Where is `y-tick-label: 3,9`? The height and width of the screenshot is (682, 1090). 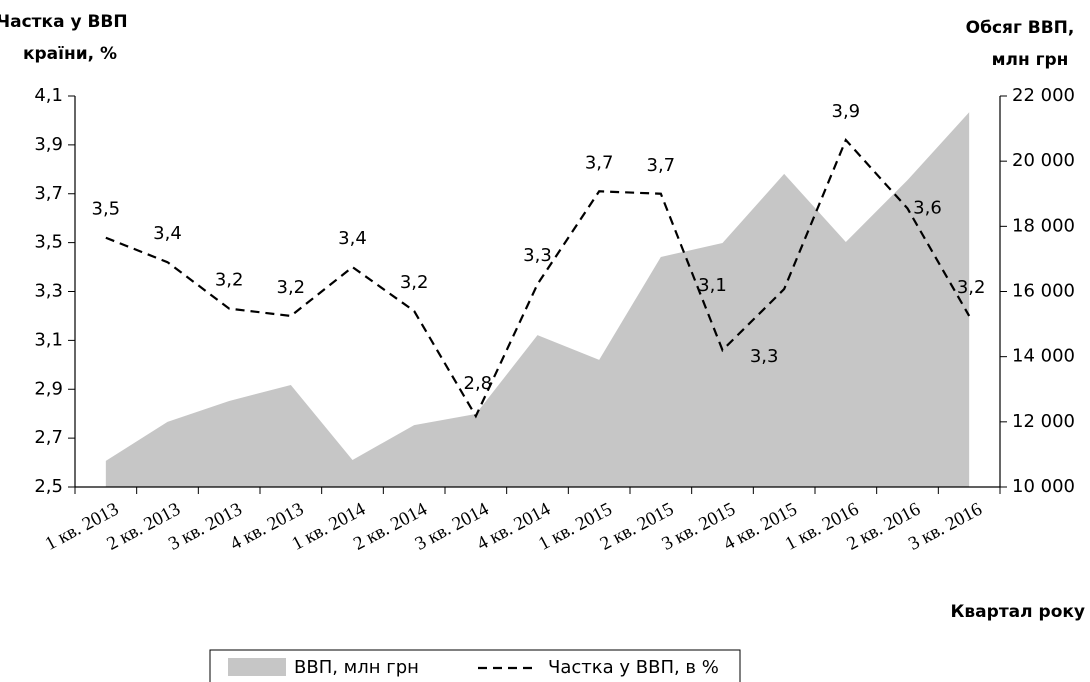
y-tick-label: 3,9 is located at coordinates (48, 144).